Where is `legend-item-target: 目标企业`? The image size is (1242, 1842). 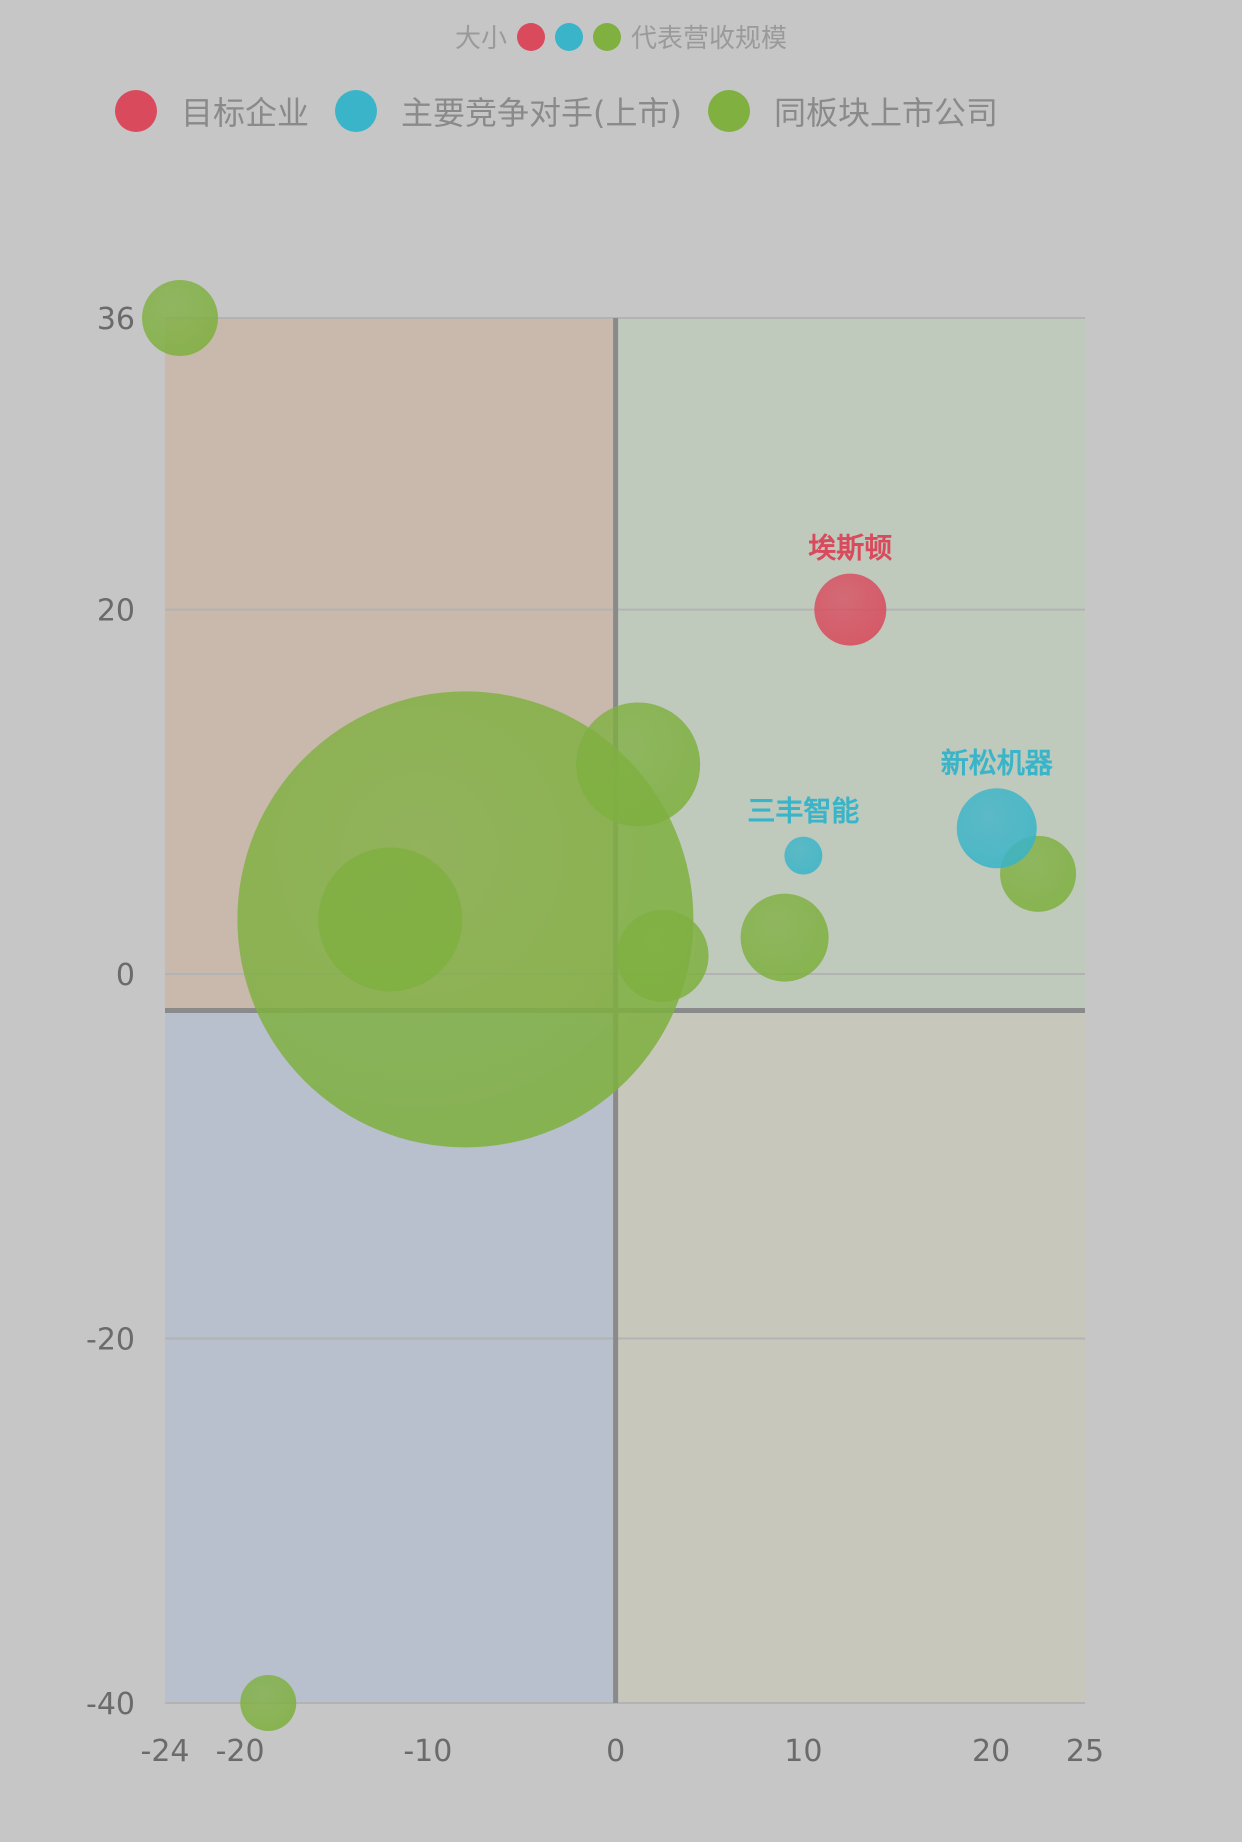
legend-item-target: 目标企业 is located at coordinates (212, 111).